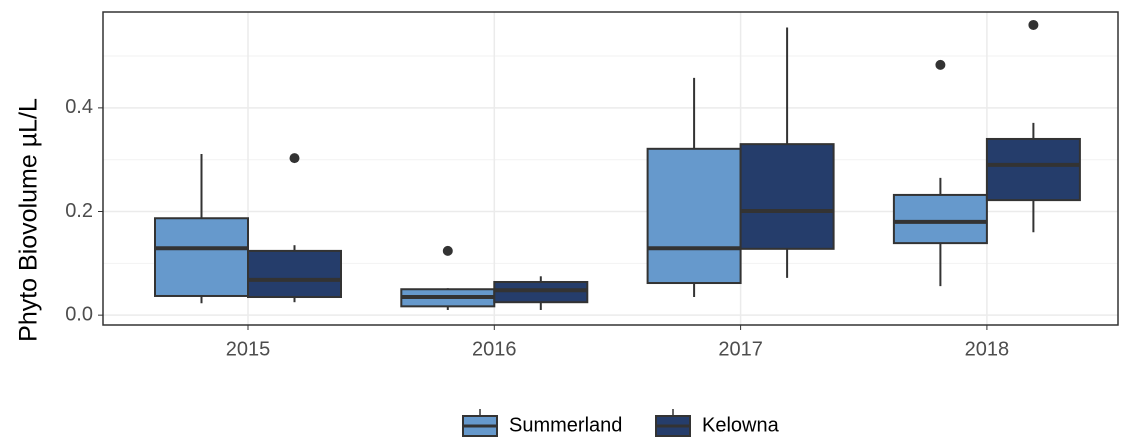 The width and height of the screenshot is (1121, 437). I want to click on x-tick-label: 2018, so click(987, 349).